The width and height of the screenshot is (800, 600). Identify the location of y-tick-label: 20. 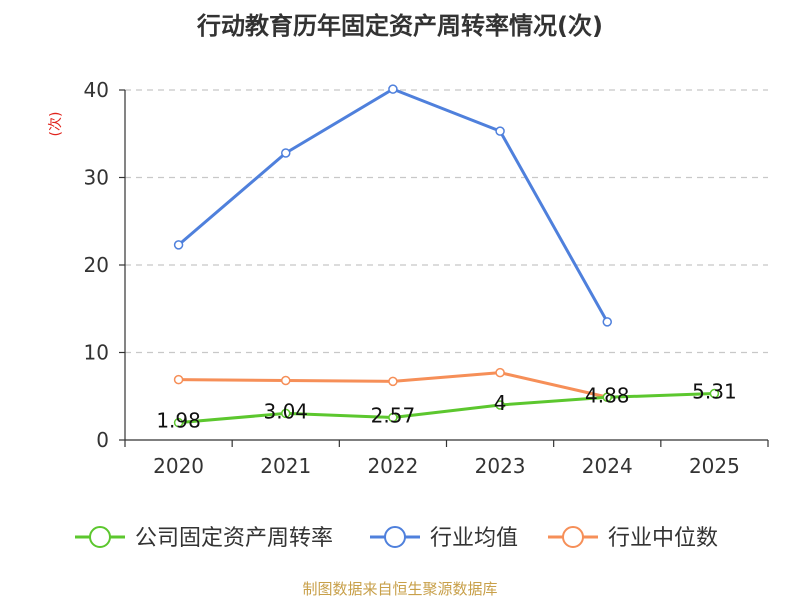
(96, 265).